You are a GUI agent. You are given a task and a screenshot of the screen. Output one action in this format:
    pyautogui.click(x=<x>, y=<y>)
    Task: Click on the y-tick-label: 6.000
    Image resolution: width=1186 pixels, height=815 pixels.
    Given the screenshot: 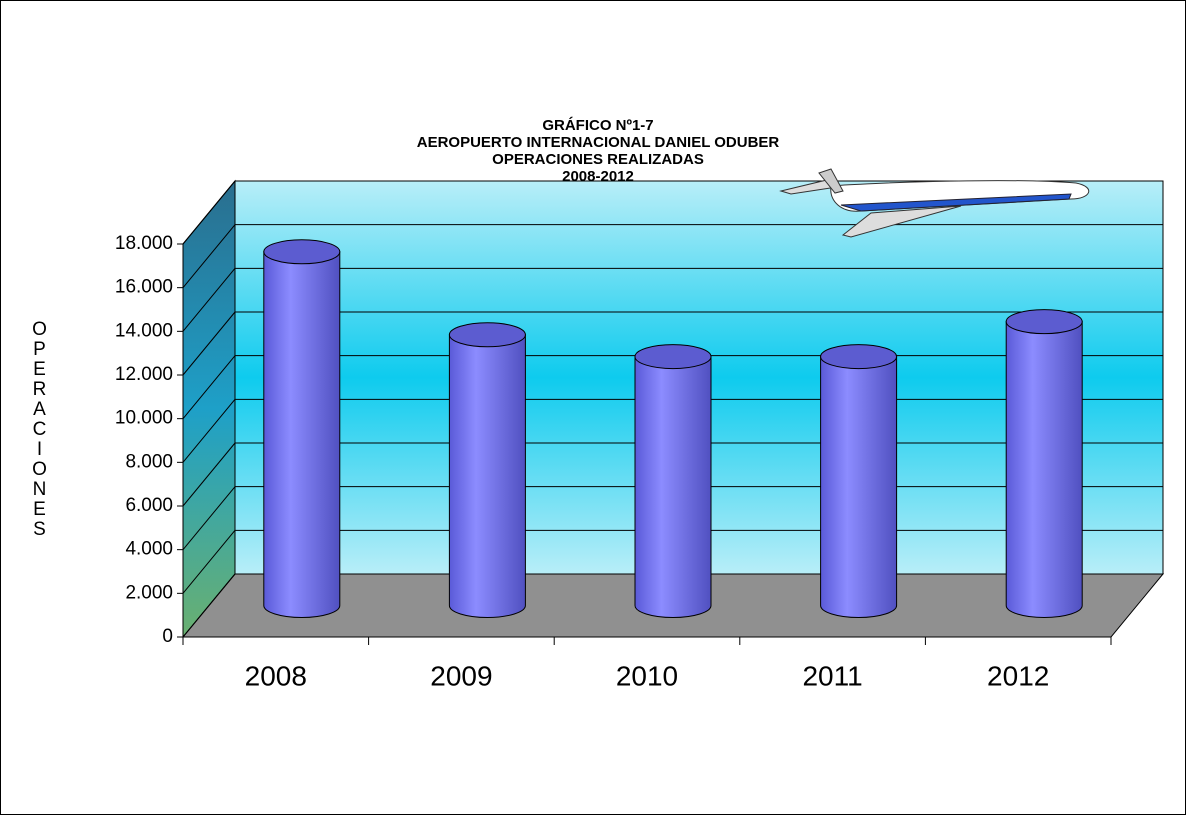 What is the action you would take?
    pyautogui.click(x=149, y=505)
    